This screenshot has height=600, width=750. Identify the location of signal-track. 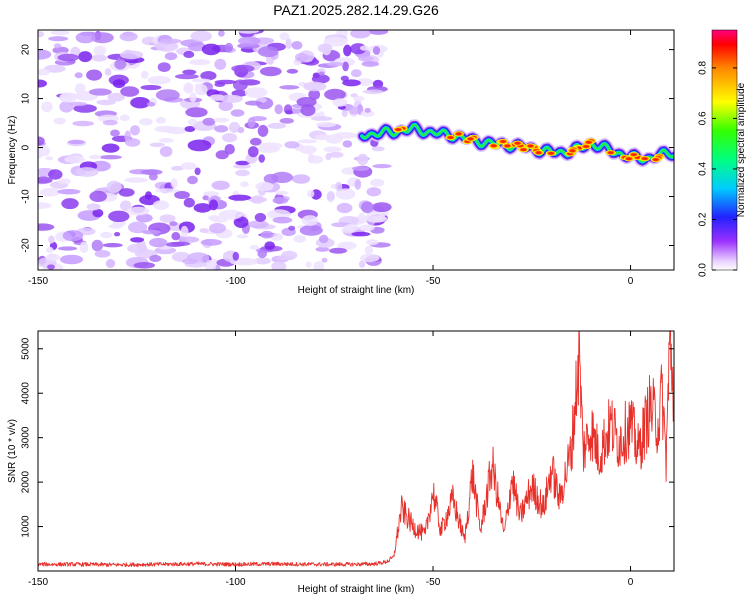
(515, 143).